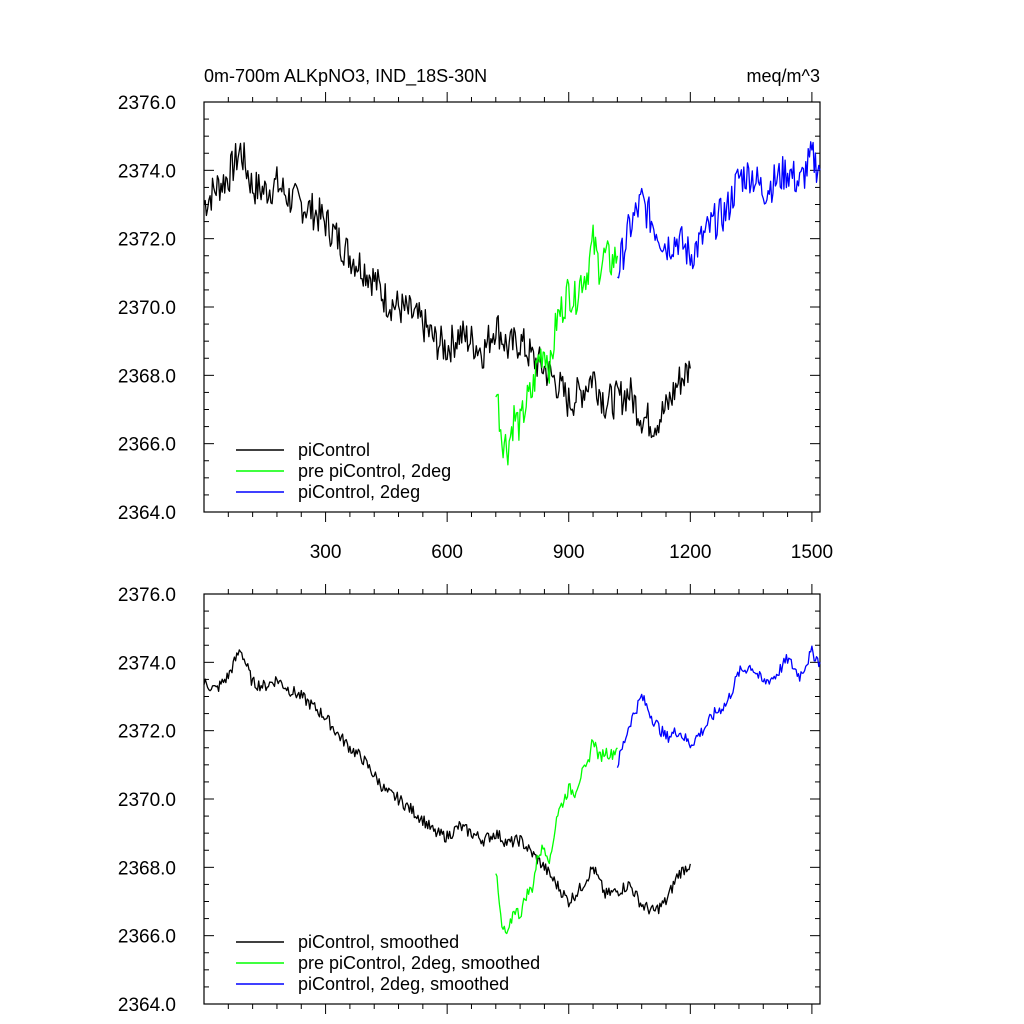 Image resolution: width=1024 pixels, height=1024 pixels. Describe the element at coordinates (374, 471) in the screenshot. I see `legend-label: pre piControl, 2deg` at that location.